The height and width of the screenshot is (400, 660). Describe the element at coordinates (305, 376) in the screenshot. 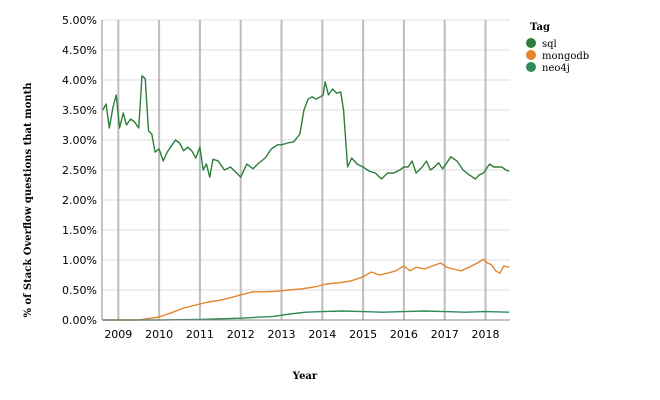

I see `x-axis-title: Year` at that location.